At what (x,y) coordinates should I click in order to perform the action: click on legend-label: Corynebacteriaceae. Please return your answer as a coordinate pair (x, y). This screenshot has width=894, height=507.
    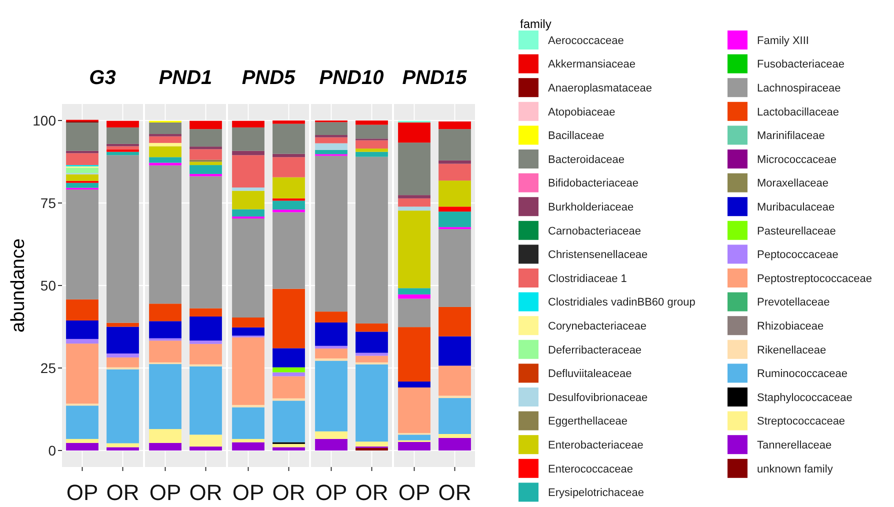
    Looking at the image, I should click on (597, 326).